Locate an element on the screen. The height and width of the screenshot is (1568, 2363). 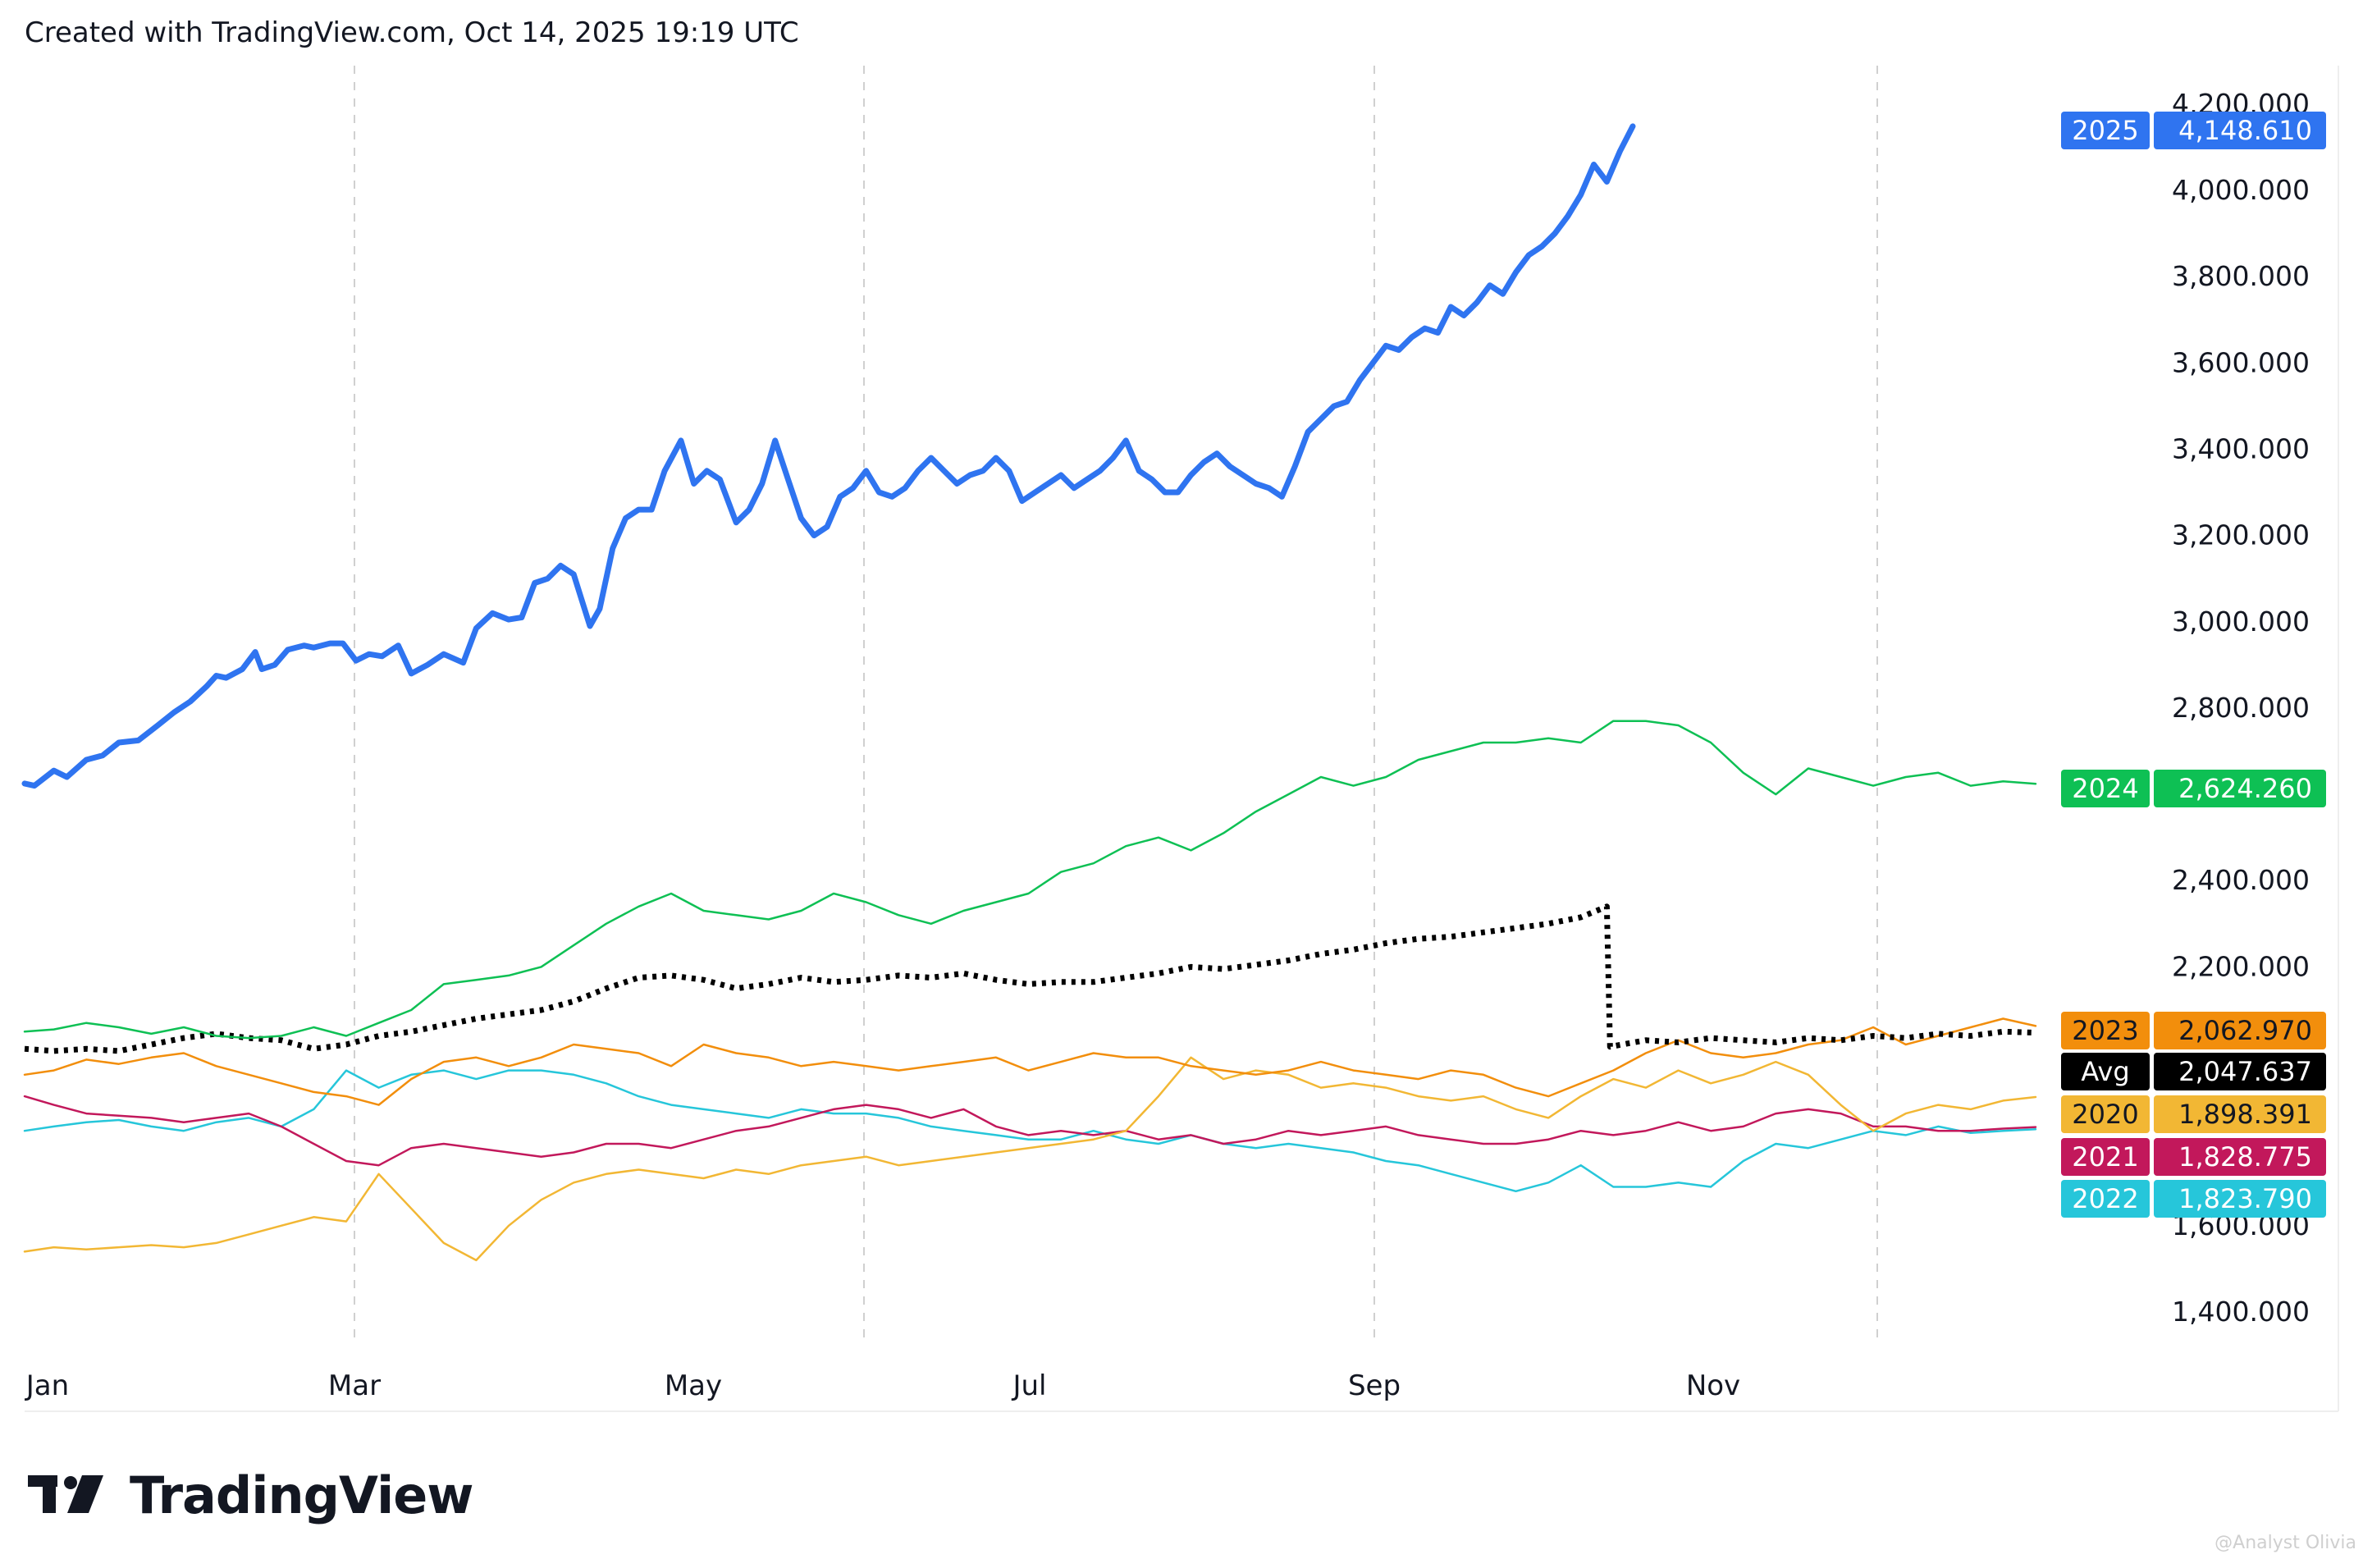
brand-logo: TradingView is located at coordinates (251, 1495).